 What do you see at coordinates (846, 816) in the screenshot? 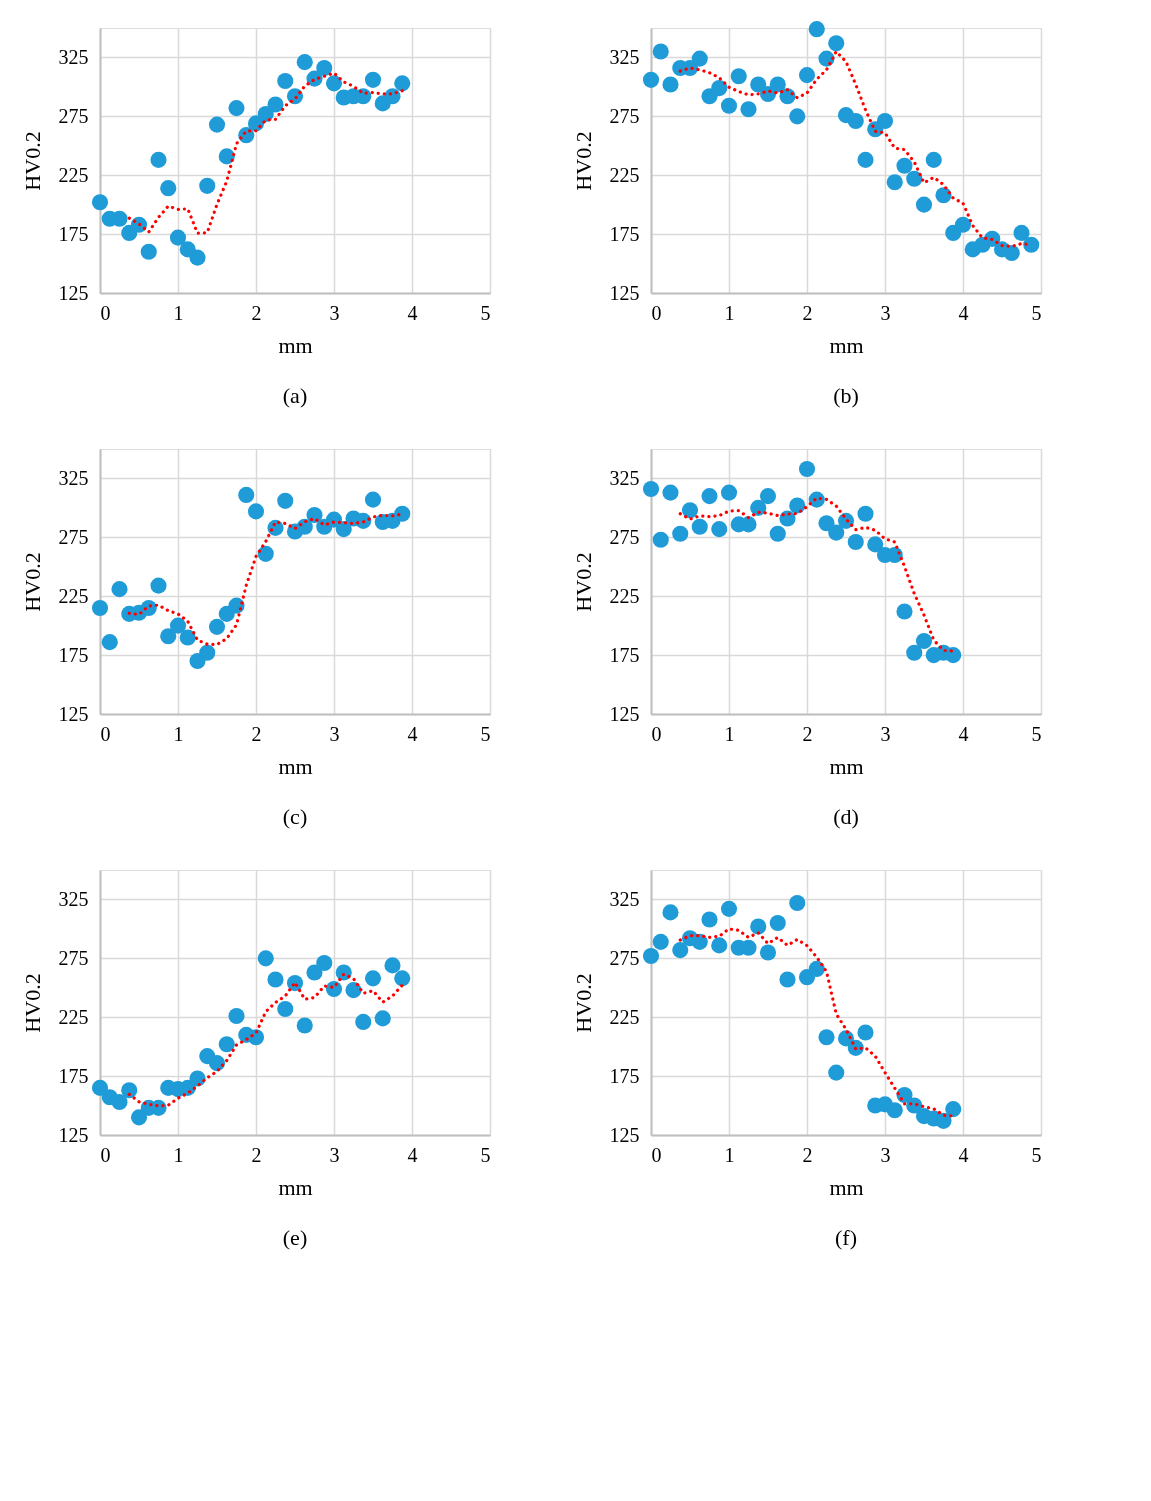
I see `text: (d)` at bounding box center [846, 816].